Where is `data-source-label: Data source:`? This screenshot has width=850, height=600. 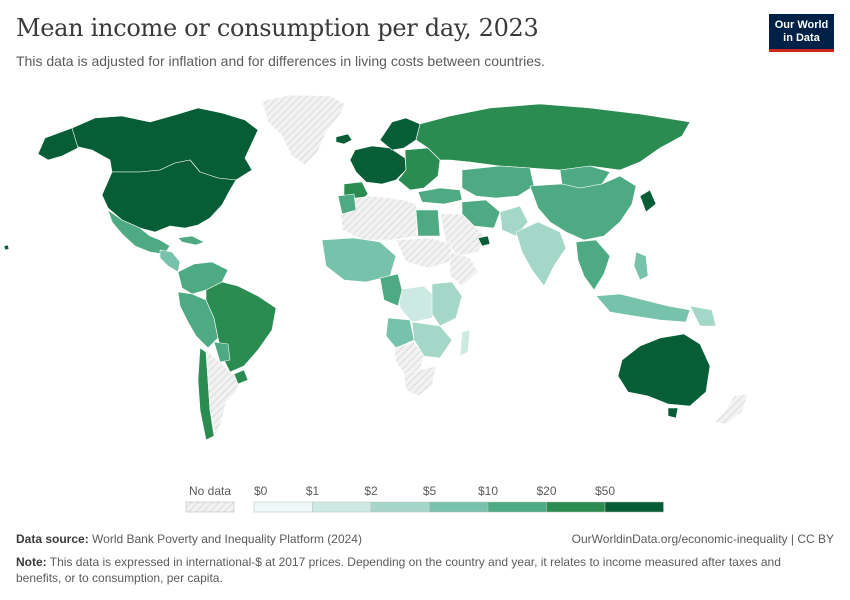
data-source-label: Data source: is located at coordinates (52, 539).